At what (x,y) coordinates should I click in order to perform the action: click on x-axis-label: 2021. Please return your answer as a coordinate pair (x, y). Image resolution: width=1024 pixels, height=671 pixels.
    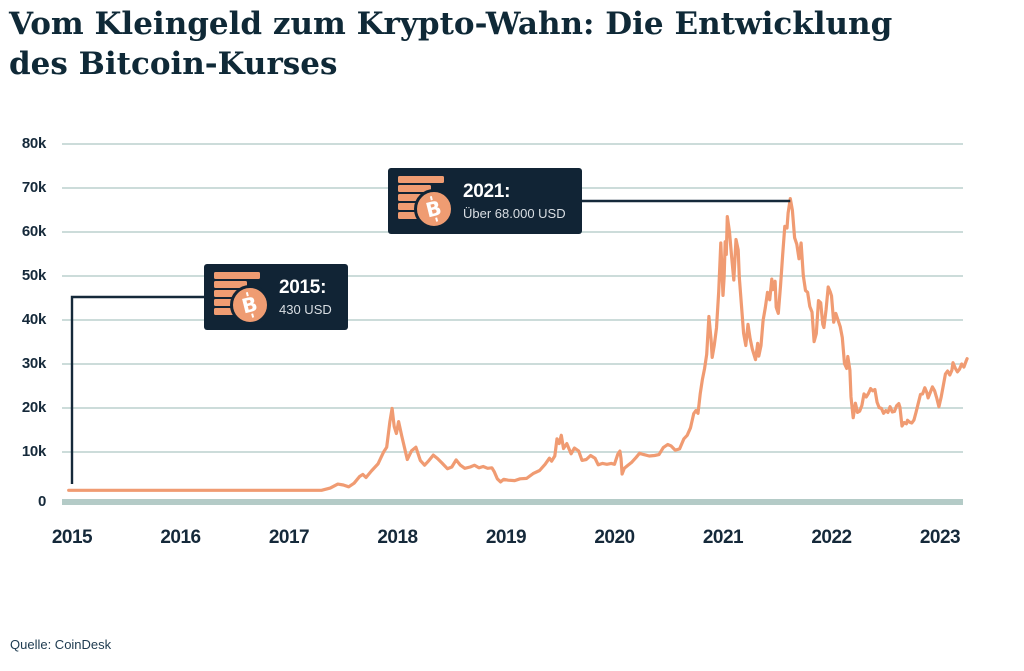
    Looking at the image, I should click on (723, 537).